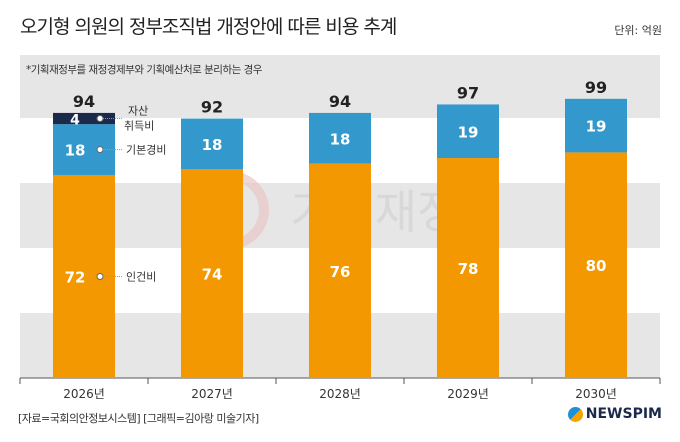  I want to click on data-label: 80, so click(596, 266).